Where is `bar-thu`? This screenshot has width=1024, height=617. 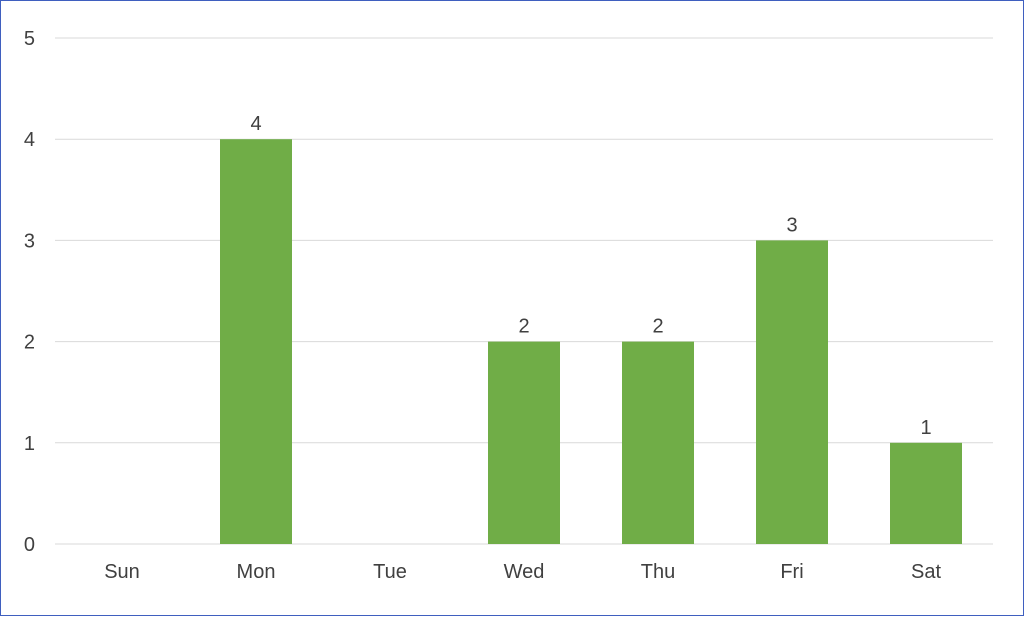
bar-thu is located at coordinates (658, 442).